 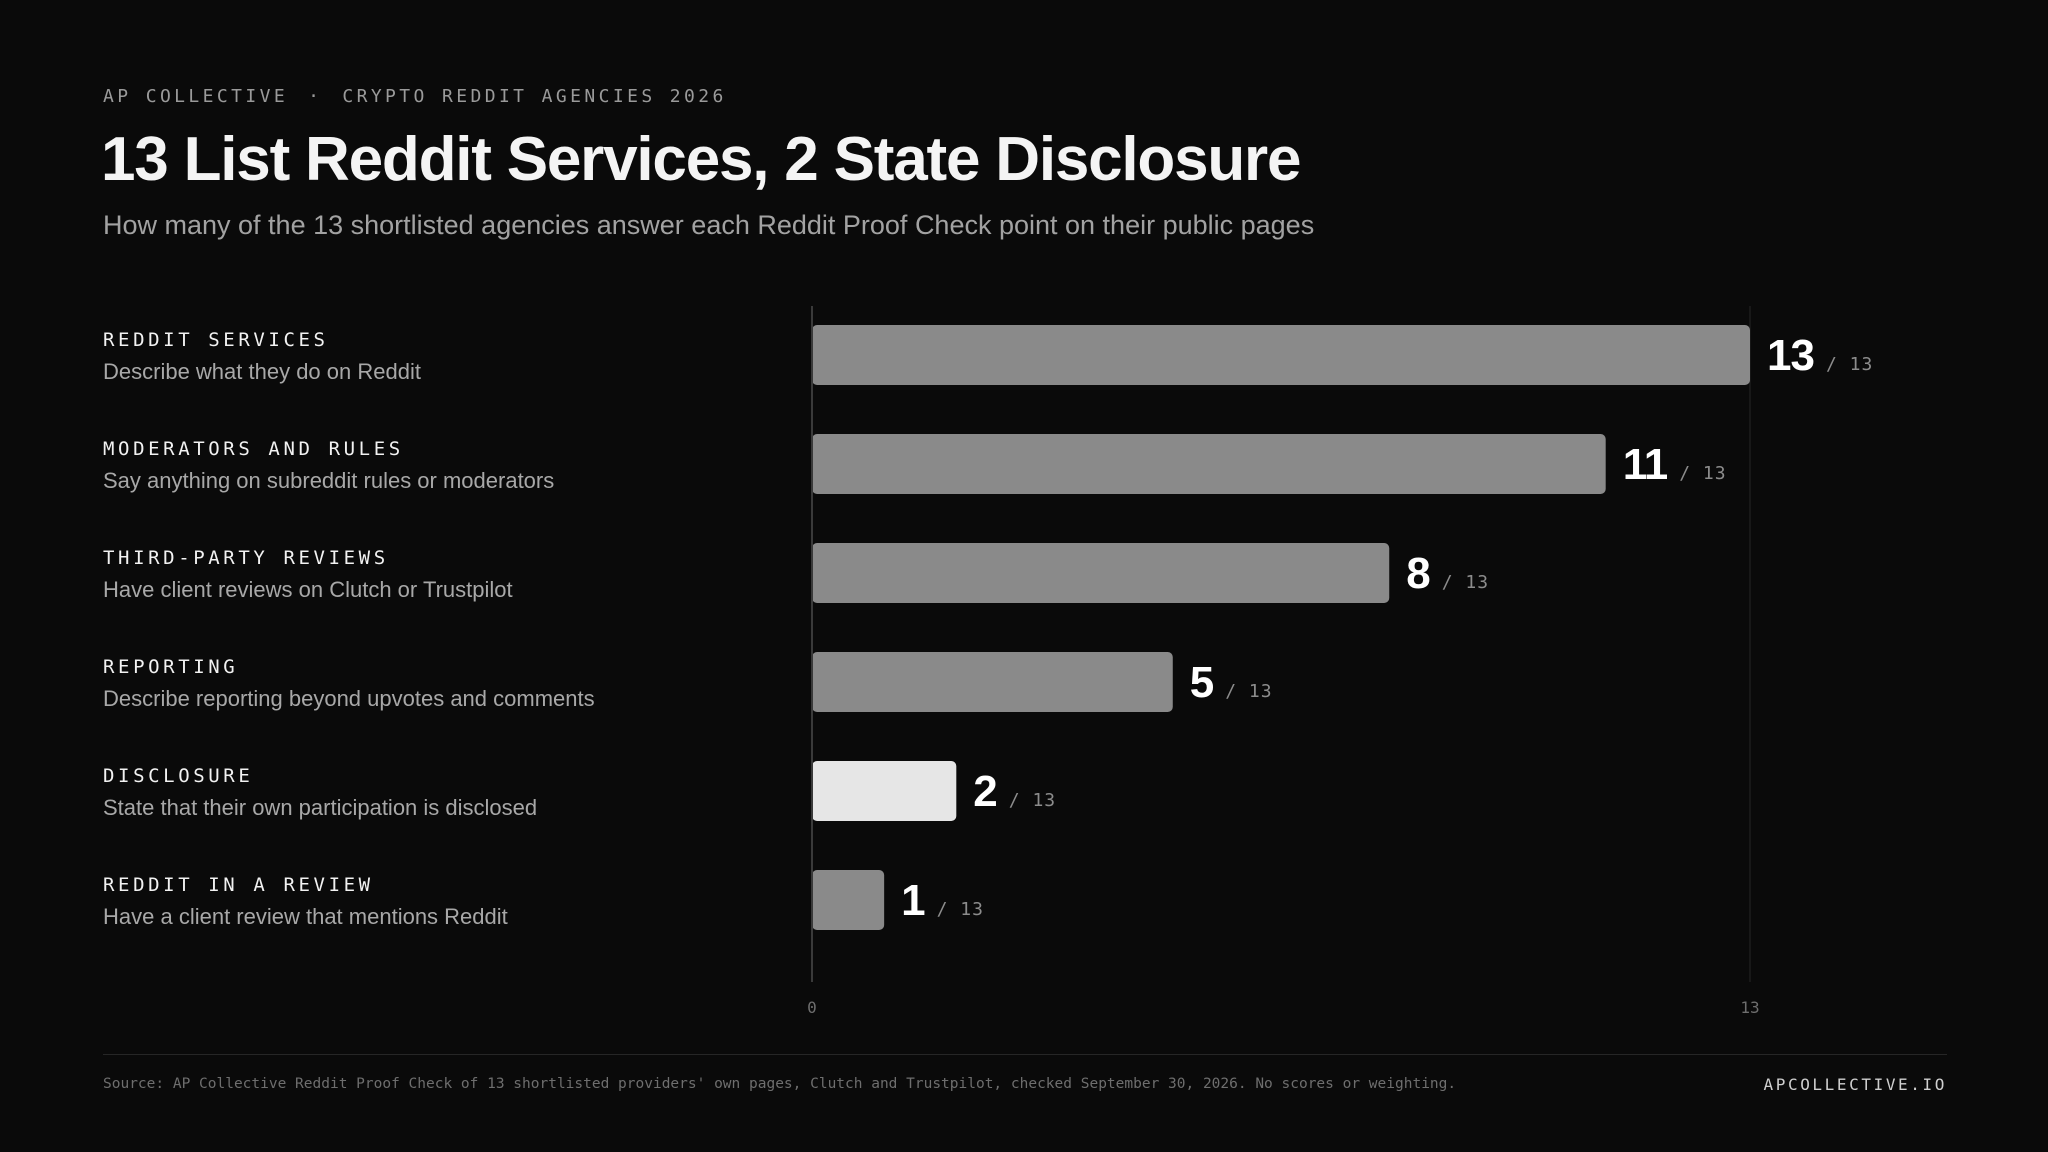 I want to click on value-label: 5 / 13, so click(x=1231, y=682).